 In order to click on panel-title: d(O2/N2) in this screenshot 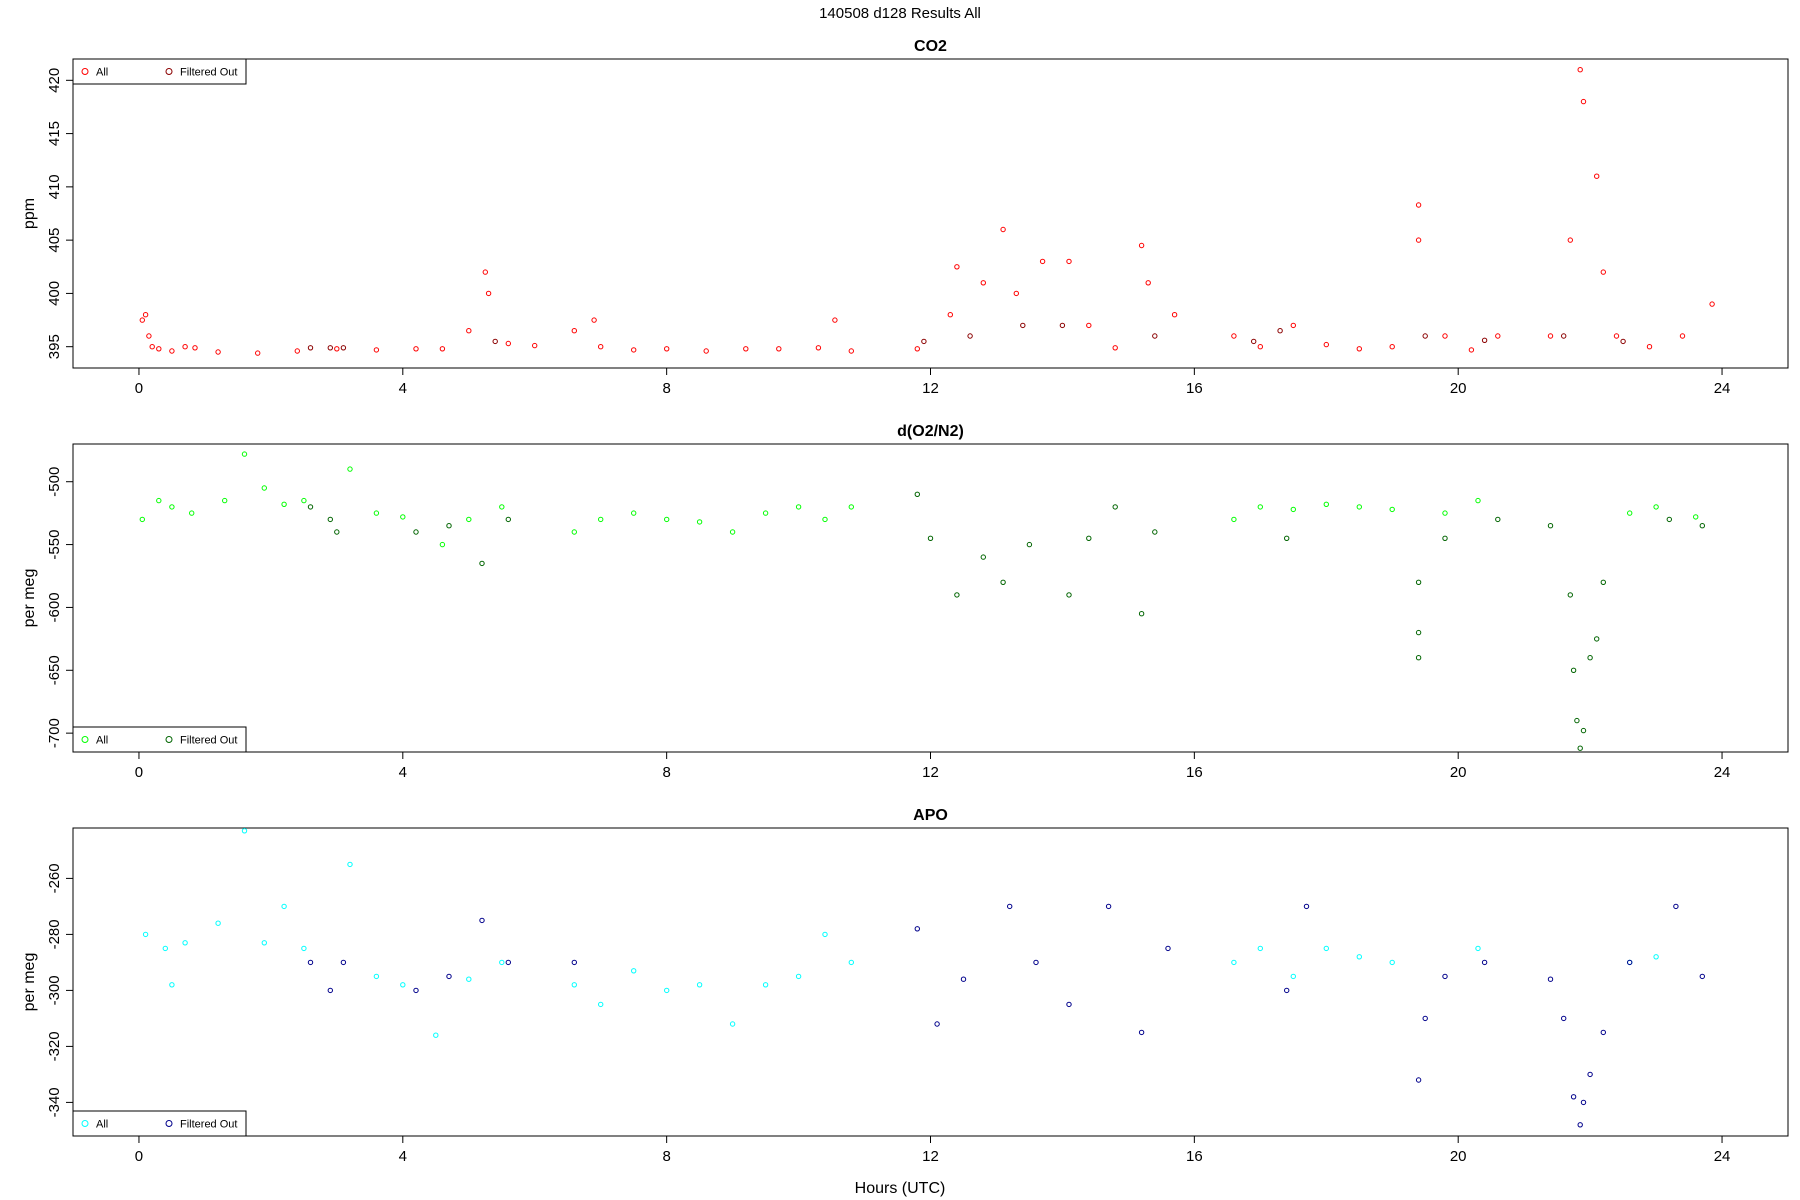, I will do `click(930, 431)`.